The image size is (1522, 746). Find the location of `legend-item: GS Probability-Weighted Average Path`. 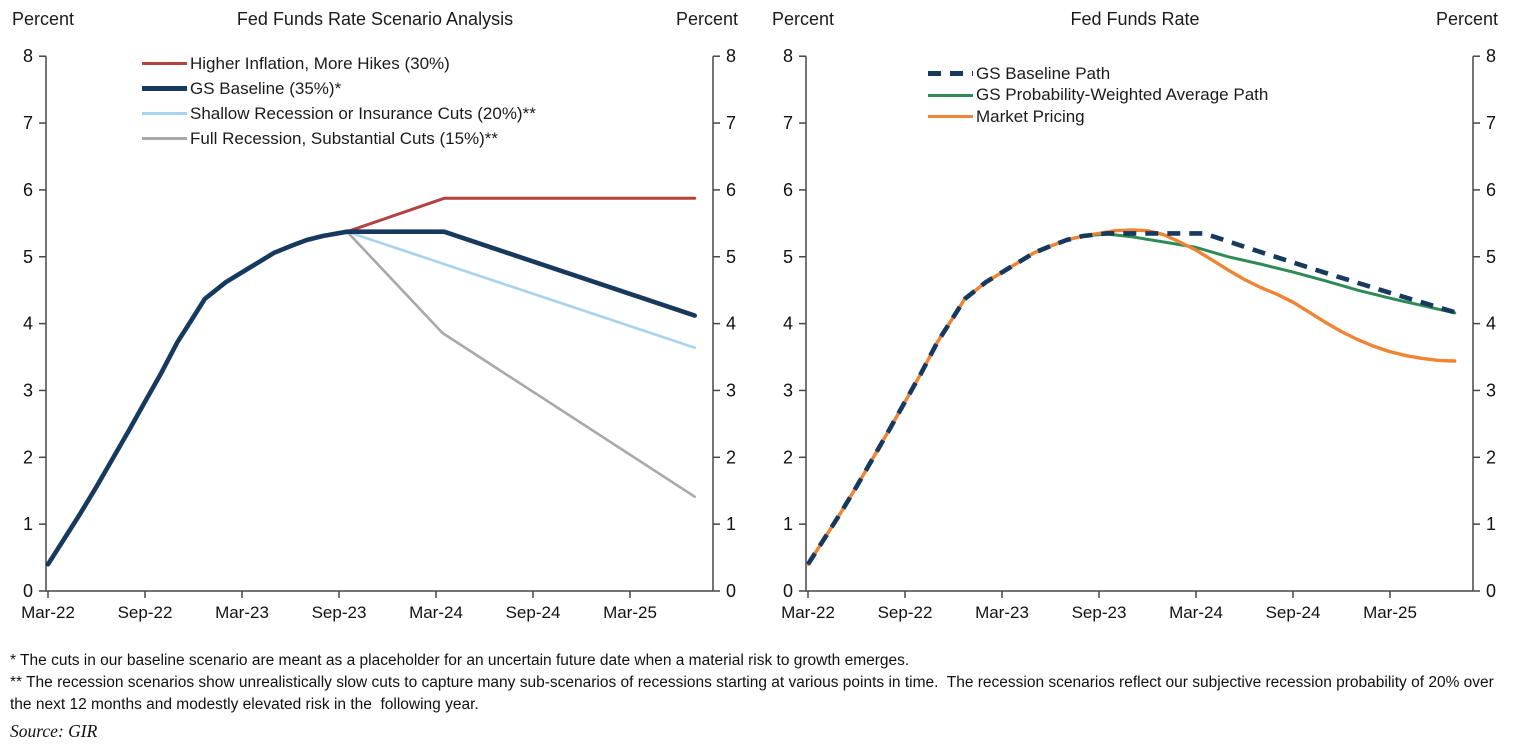

legend-item: GS Probability-Weighted Average Path is located at coordinates (1098, 96).